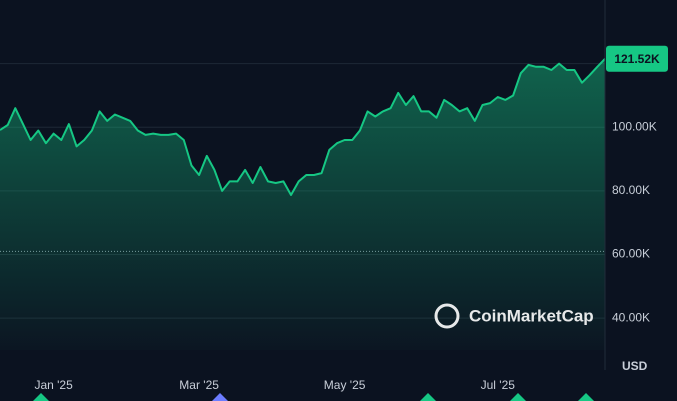  I want to click on watermark-text: CoinMarketCap, so click(531, 315).